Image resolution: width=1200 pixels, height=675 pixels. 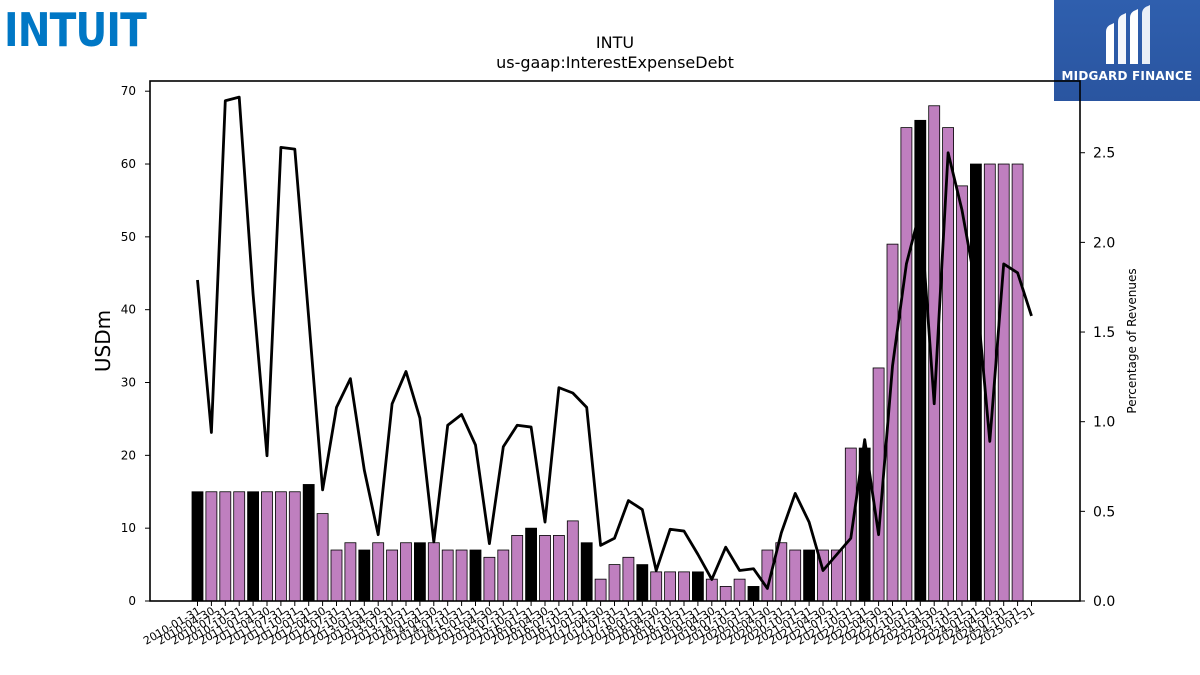 I want to click on midgard-emblem-icon, so click(x=1128, y=34).